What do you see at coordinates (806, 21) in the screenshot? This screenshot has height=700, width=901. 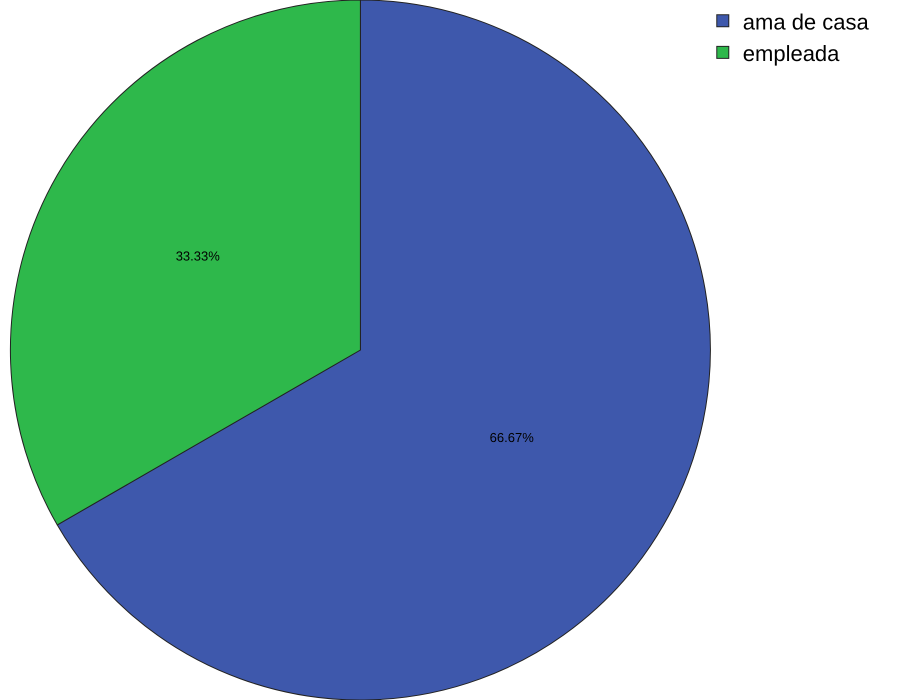 I see `legend-label: ama de casa` at bounding box center [806, 21].